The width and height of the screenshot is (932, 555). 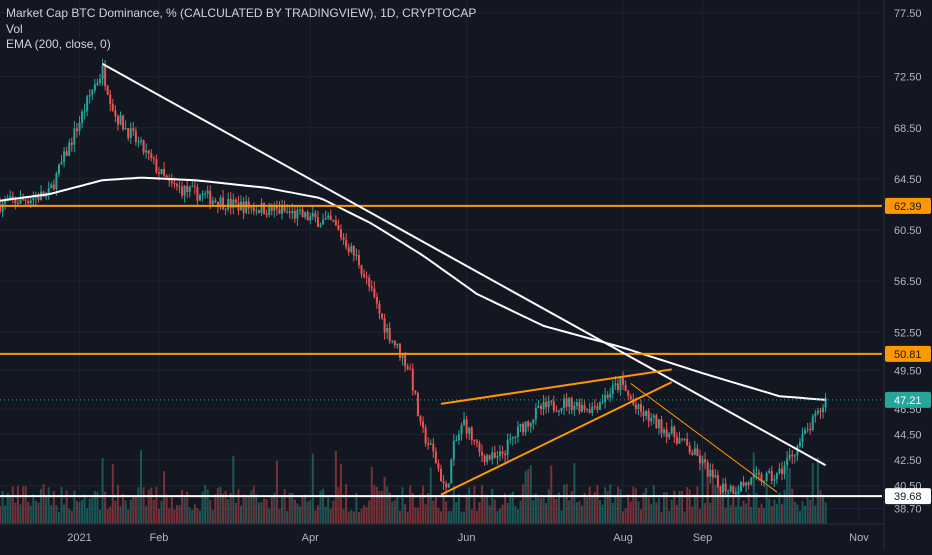 What do you see at coordinates (908, 355) in the screenshot?
I see `level-tag-50.81: 50.81` at bounding box center [908, 355].